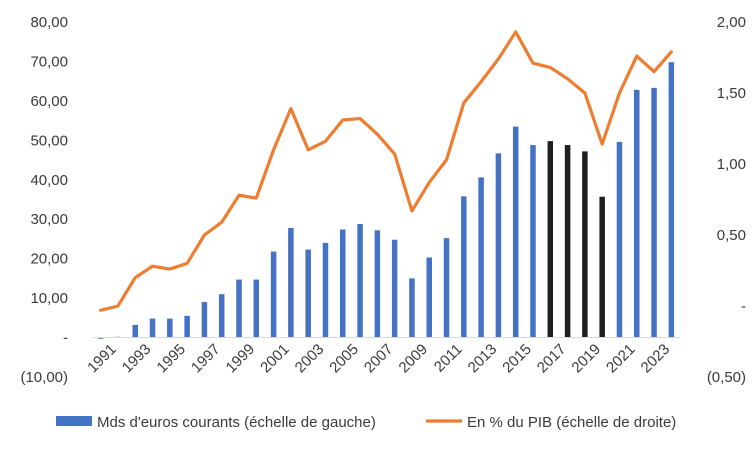 The height and width of the screenshot is (452, 754). I want to click on x-tick-label: 2007, so click(379, 359).